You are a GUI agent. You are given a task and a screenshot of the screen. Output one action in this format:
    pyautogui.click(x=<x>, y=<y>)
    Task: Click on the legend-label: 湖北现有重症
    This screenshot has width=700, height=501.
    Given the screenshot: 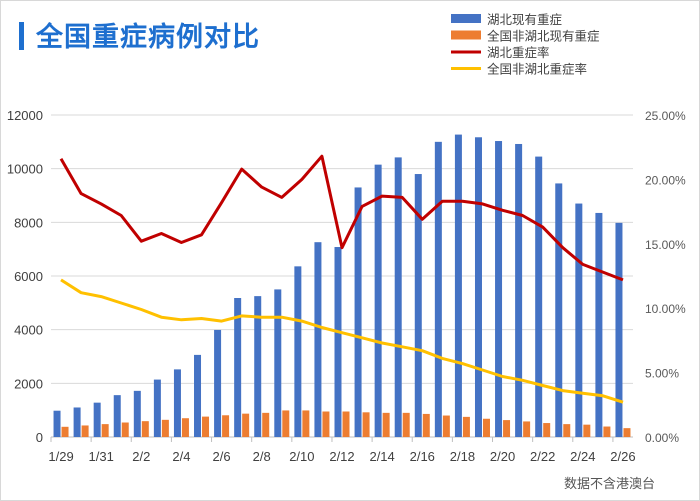 What is the action you would take?
    pyautogui.click(x=524, y=19)
    